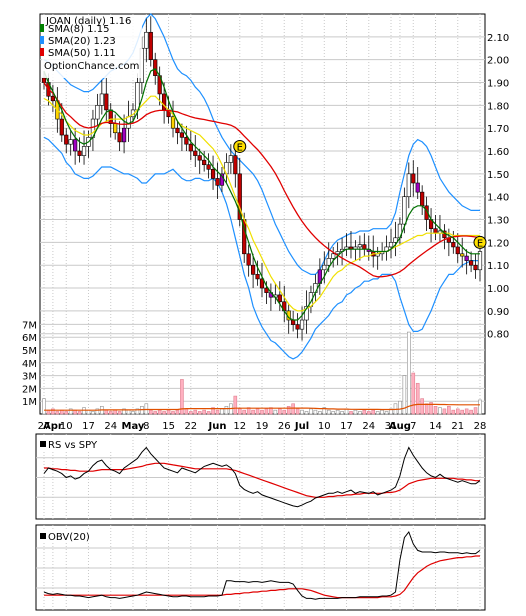 Image resolution: width=526 pixels, height=616 pixels. I want to click on legend-ticker: JOAN (daily) 1.16, so click(88, 21).